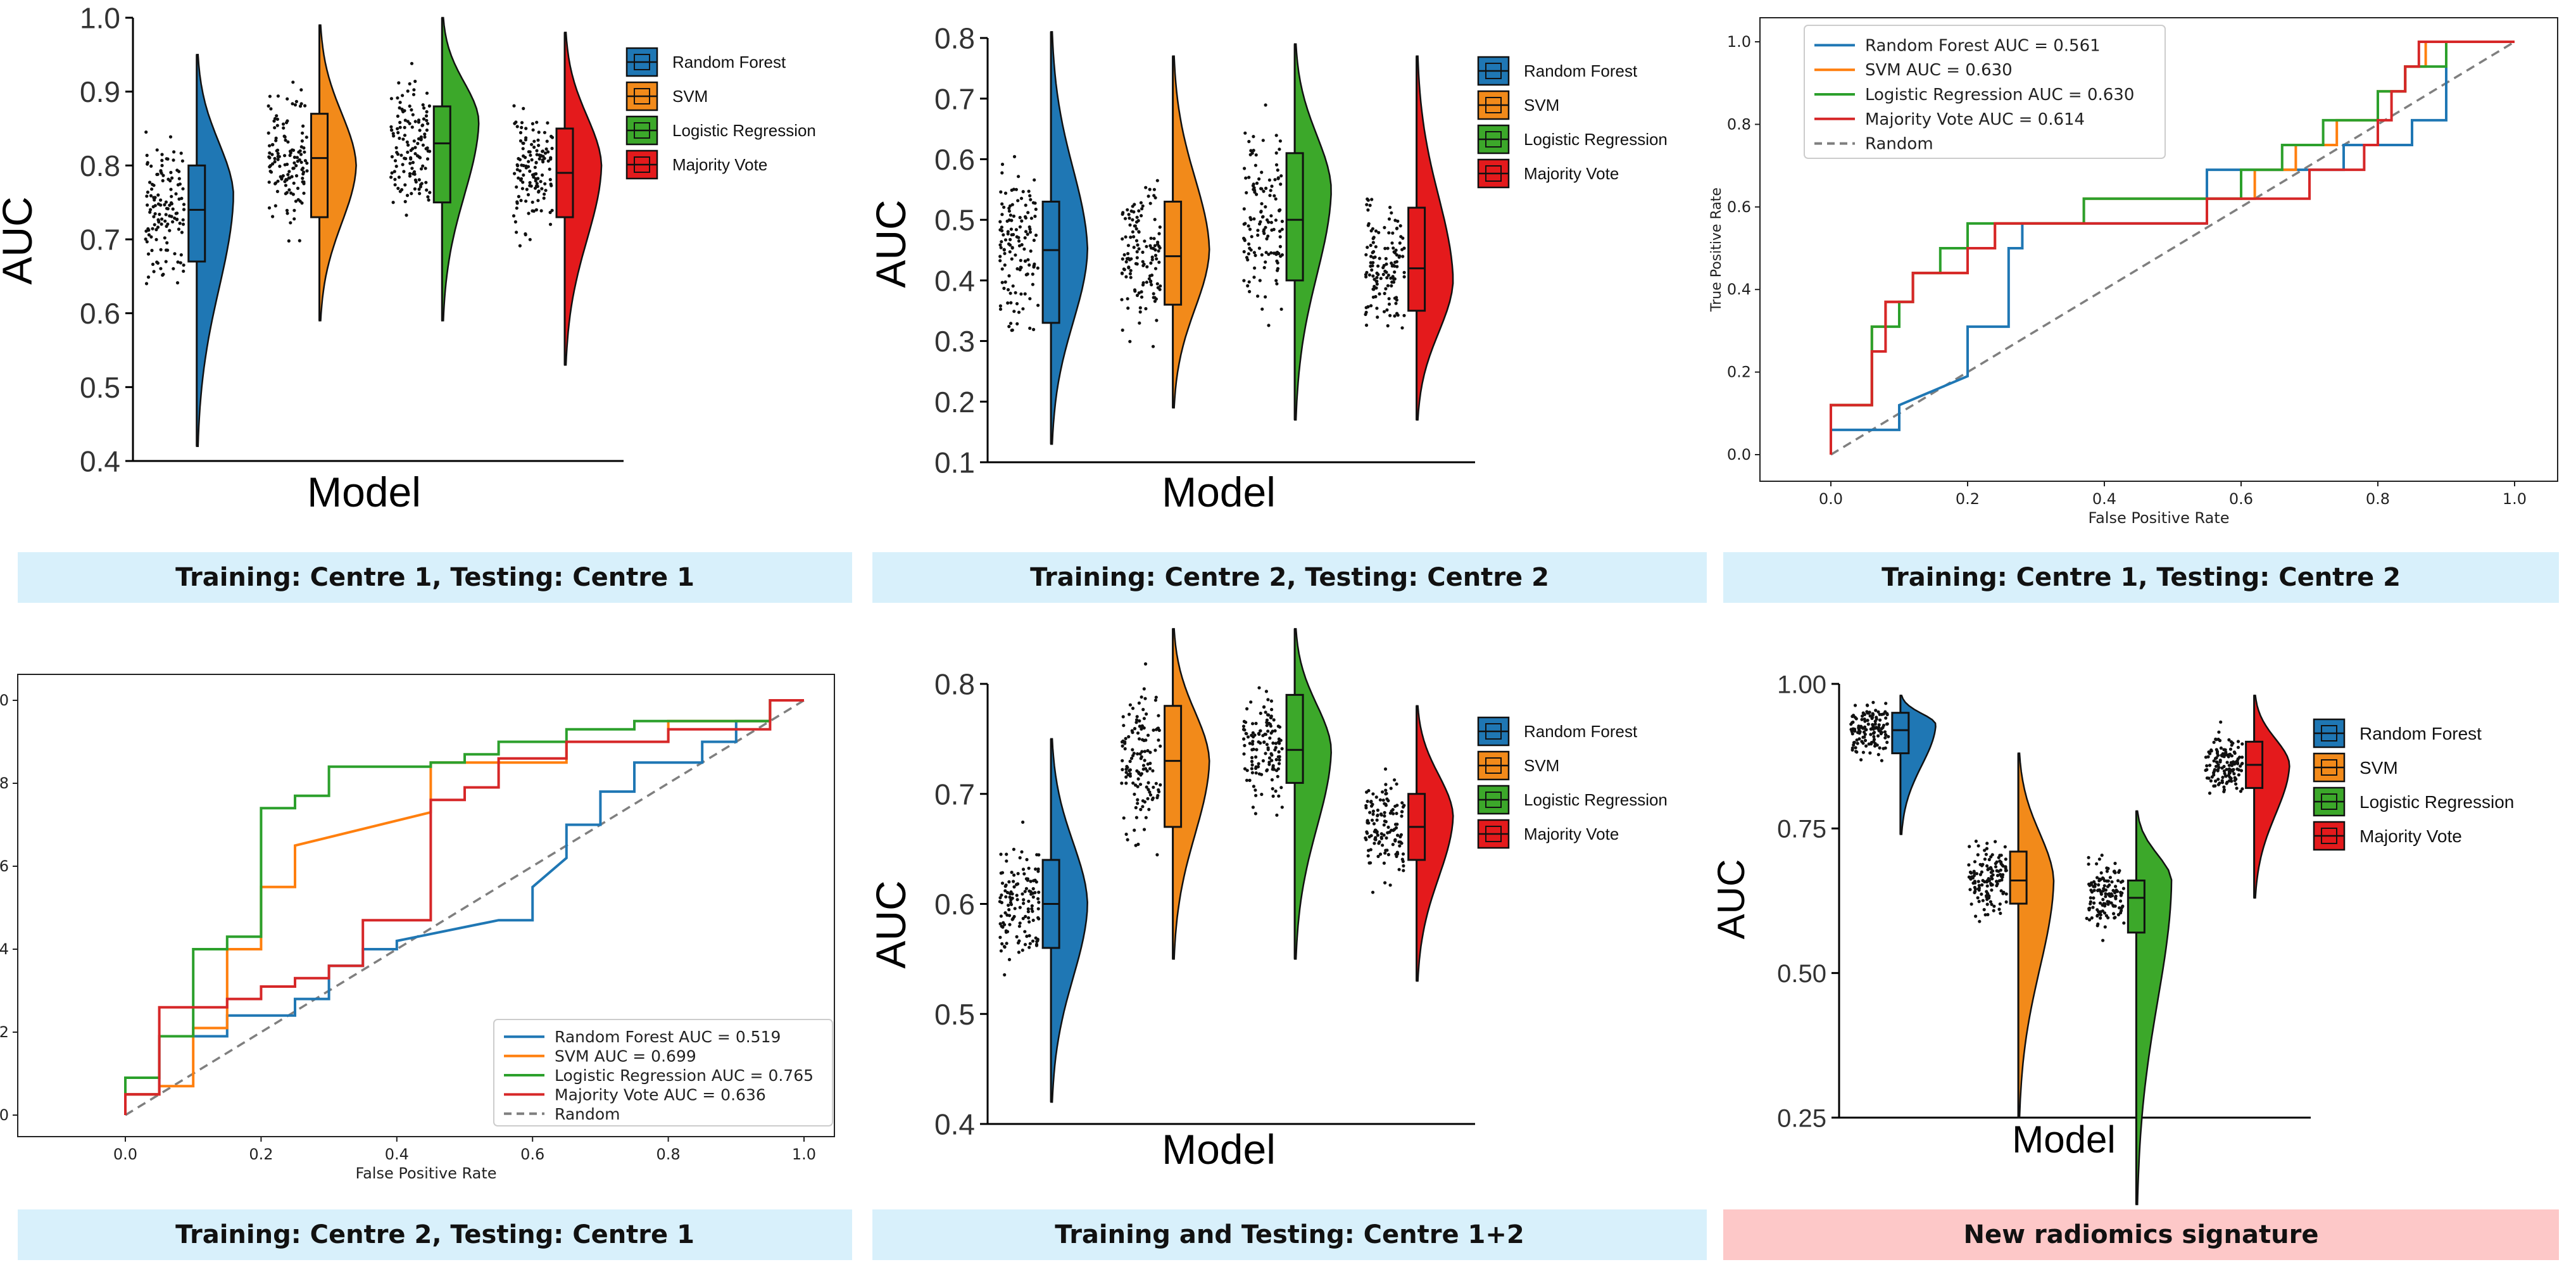 Image resolution: width=2576 pixels, height=1281 pixels. I want to click on y-tick-label: 0.3, so click(954, 341).